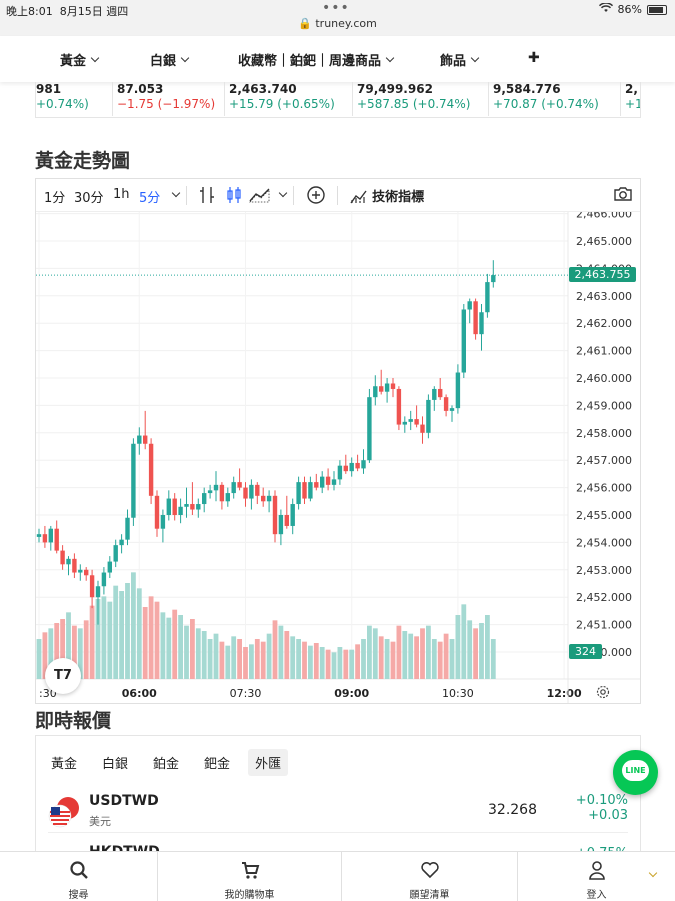 This screenshot has width=675, height=901. What do you see at coordinates (604, 296) in the screenshot?
I see `y-tick-label: 2,463.000` at bounding box center [604, 296].